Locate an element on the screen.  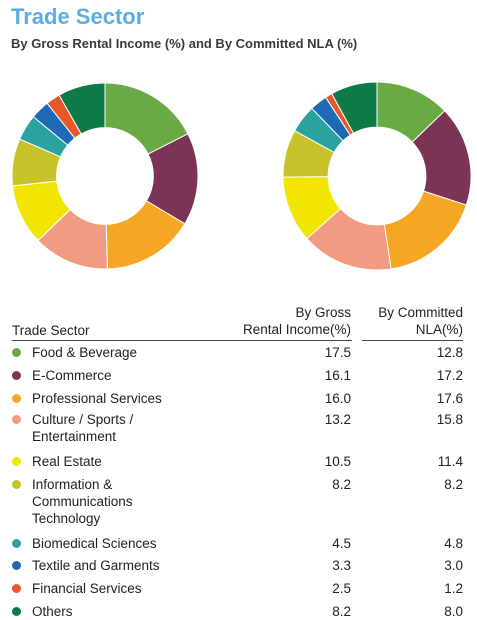
col-header-nla-line2: NLA(%) is located at coordinates (439, 329).